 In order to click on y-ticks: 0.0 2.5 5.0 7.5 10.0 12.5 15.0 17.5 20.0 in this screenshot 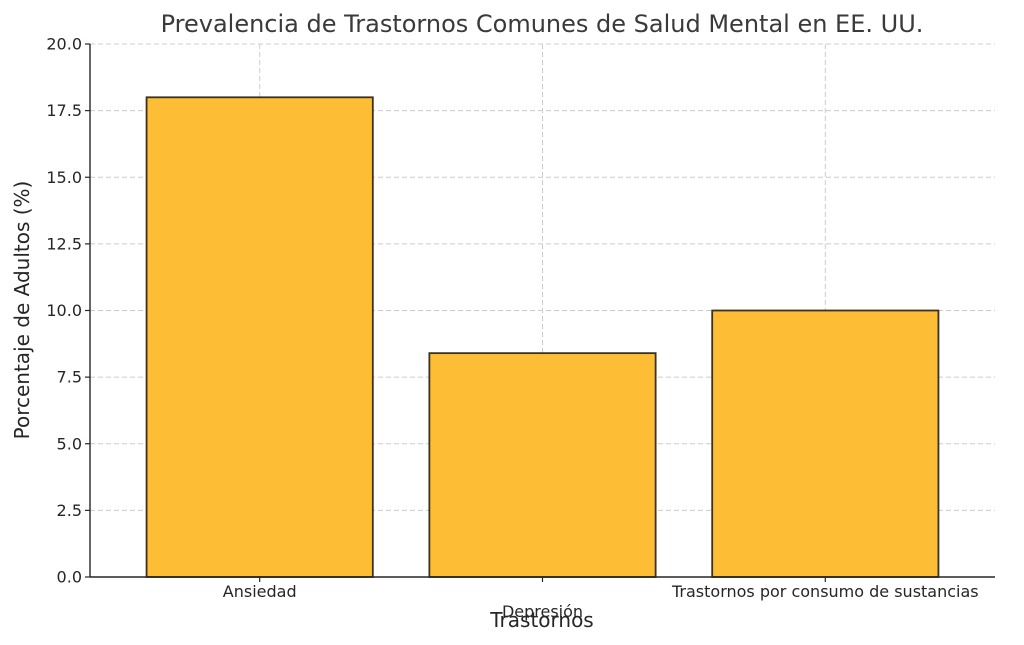, I will do `click(68, 311)`.